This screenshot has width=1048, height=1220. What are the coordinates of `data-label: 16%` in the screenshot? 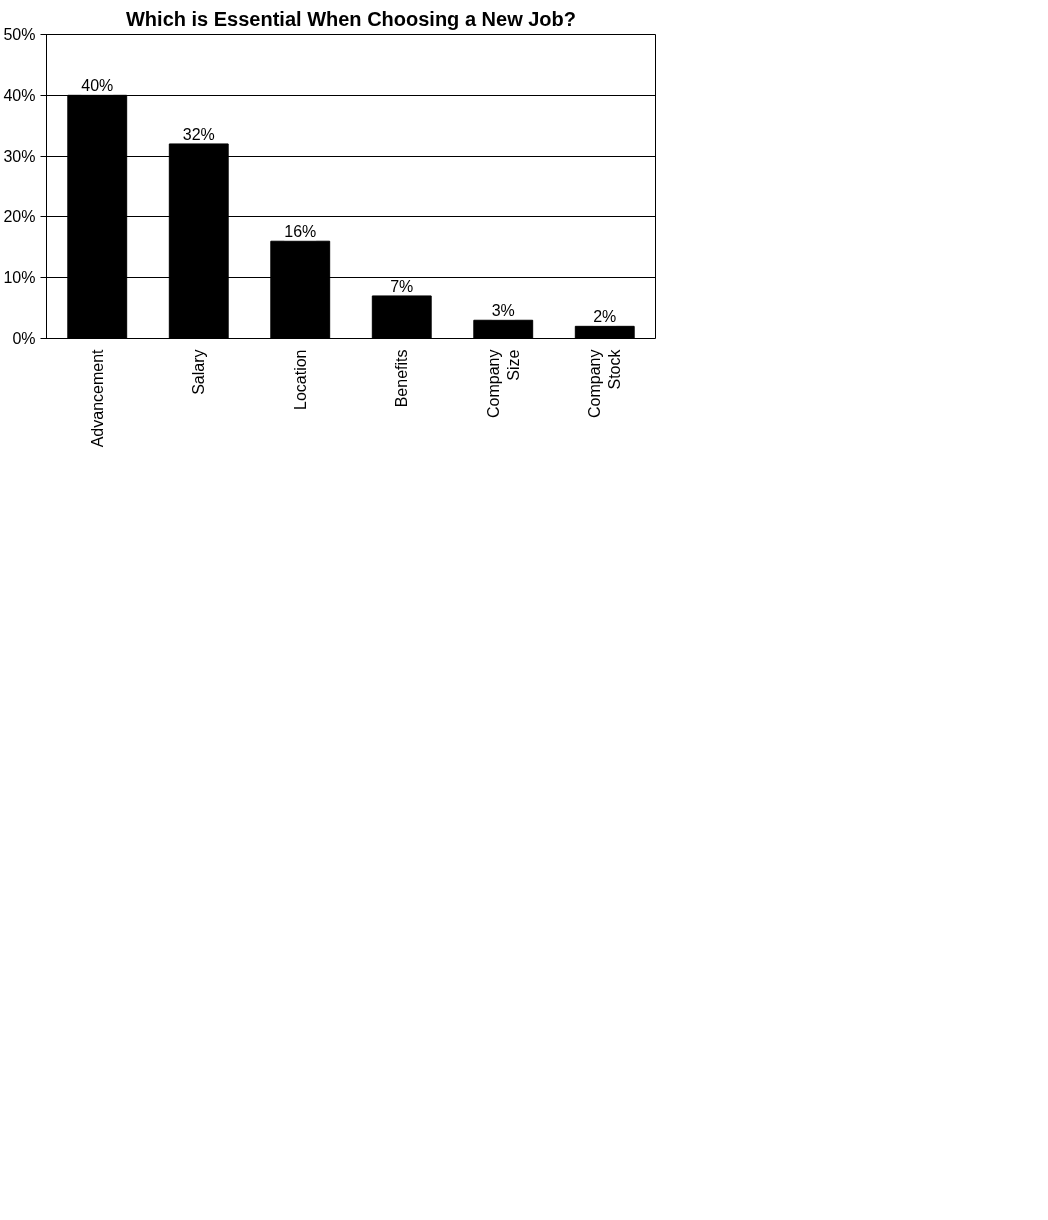 It's located at (300, 232).